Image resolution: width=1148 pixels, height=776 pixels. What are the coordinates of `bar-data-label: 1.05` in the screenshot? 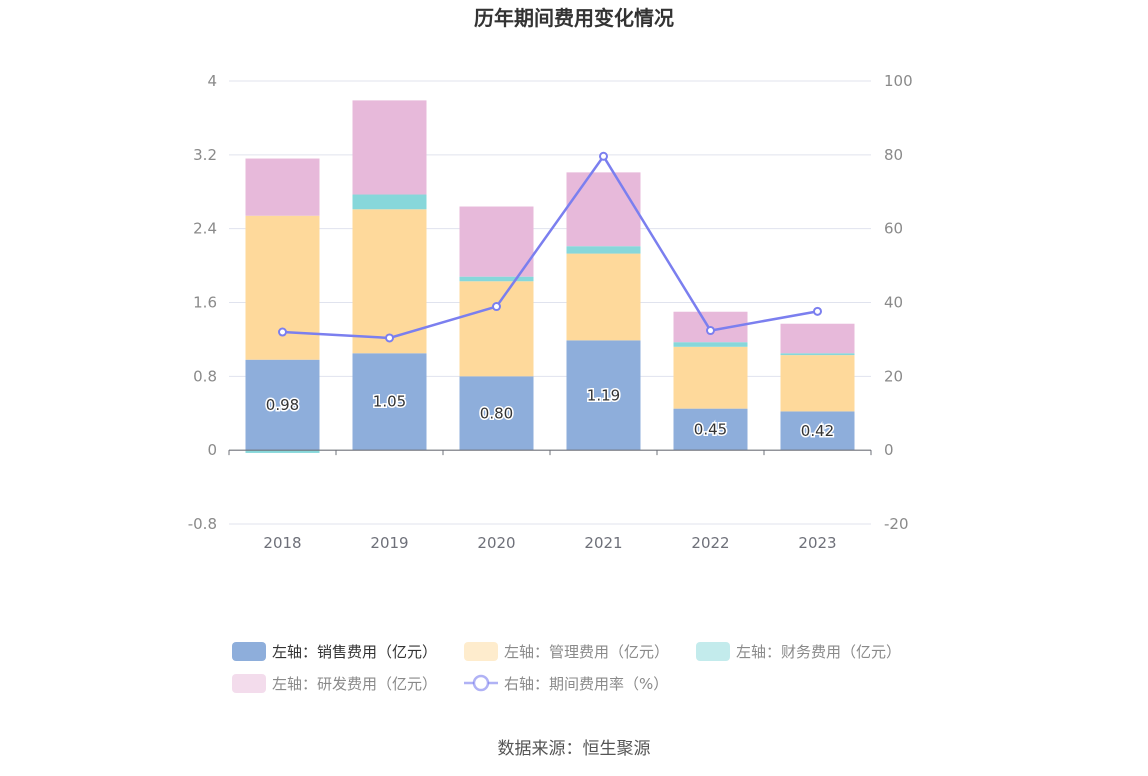 It's located at (389, 402).